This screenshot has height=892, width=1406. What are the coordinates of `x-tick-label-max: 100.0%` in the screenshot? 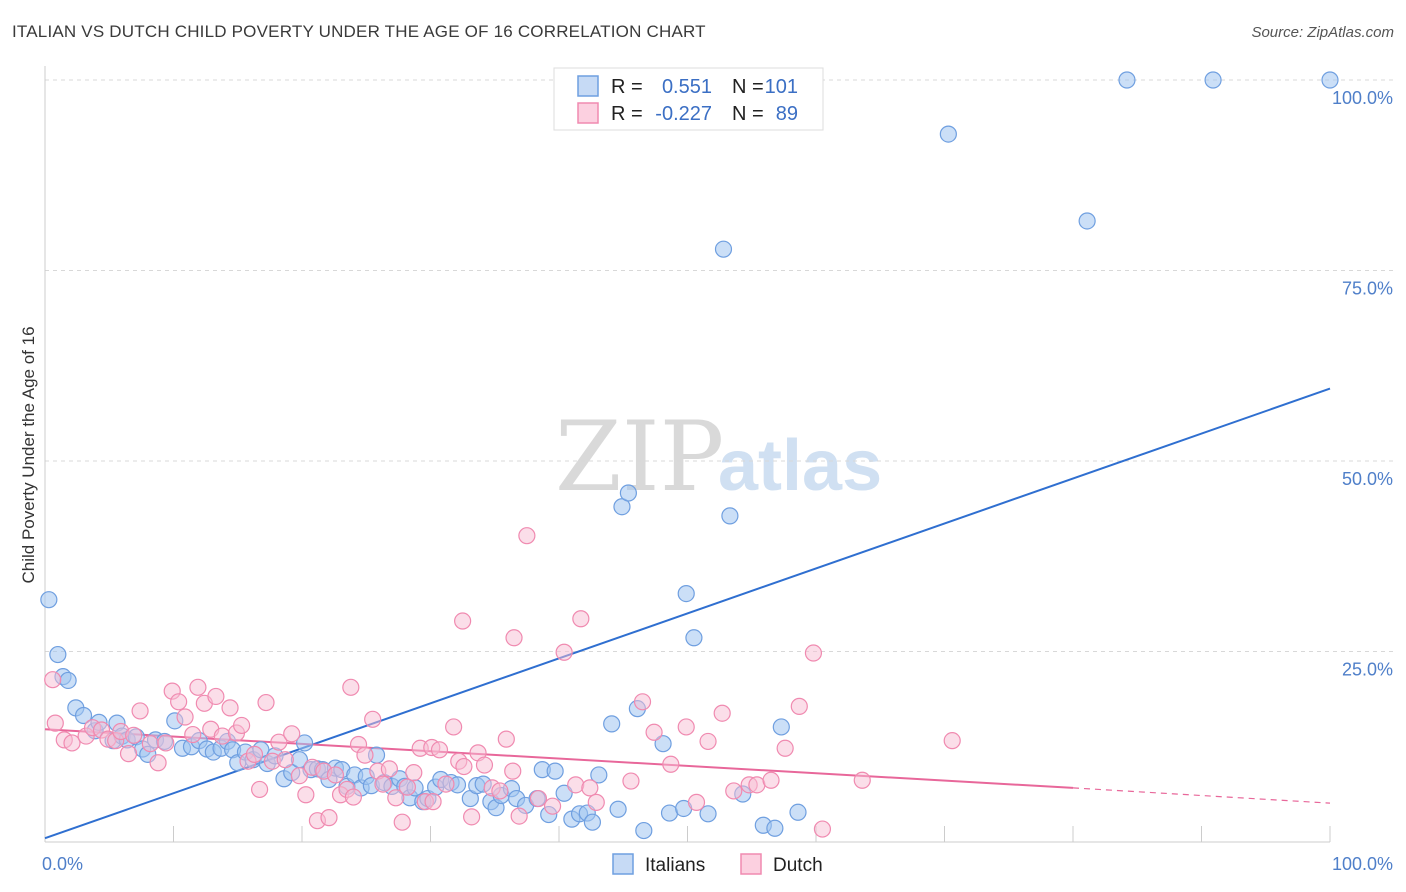 It's located at (1362, 864).